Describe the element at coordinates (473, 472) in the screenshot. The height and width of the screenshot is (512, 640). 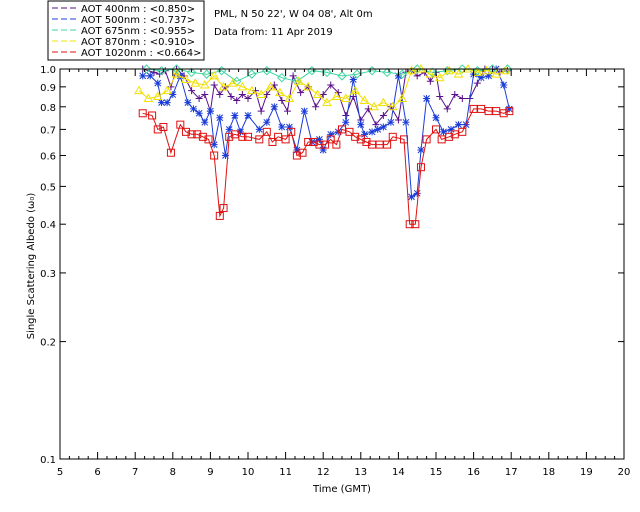
I see `x-tick-label: 16` at that location.